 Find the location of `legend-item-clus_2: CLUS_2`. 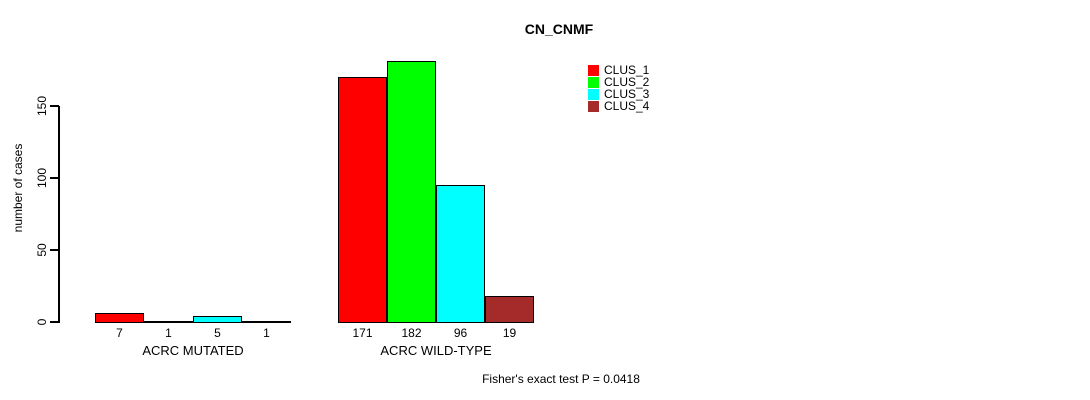

legend-item-clus_2: CLUS_2 is located at coordinates (619, 82).